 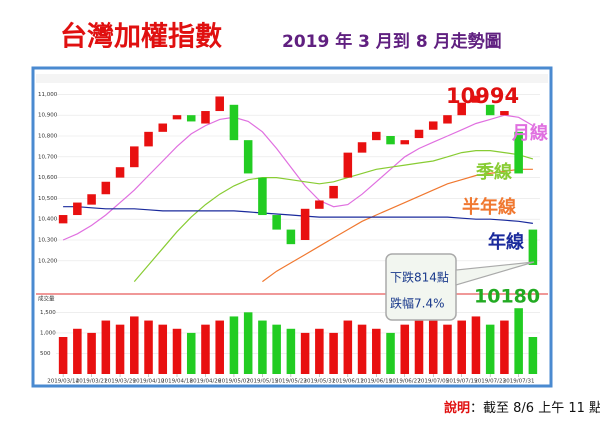 I want to click on x-tick-label: 2019/05/31, so click(x=320, y=382).